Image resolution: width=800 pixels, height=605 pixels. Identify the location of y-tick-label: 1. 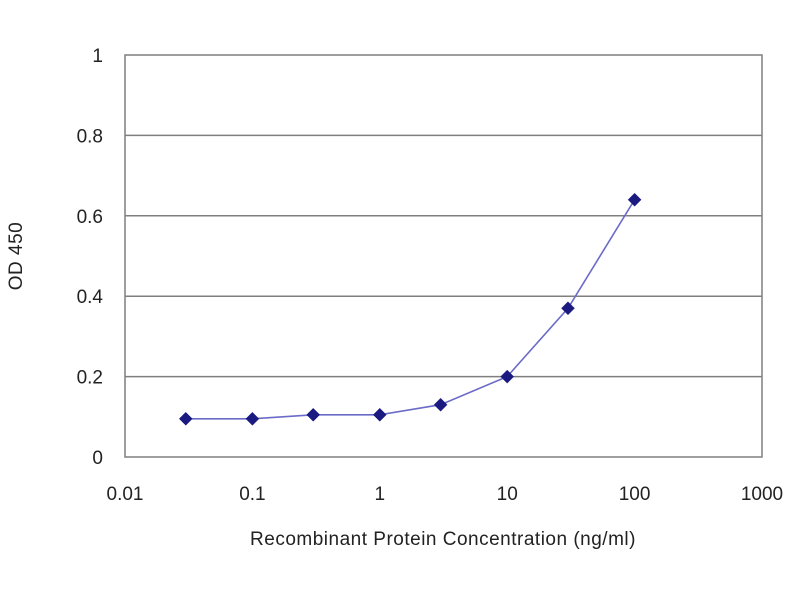
(97, 56).